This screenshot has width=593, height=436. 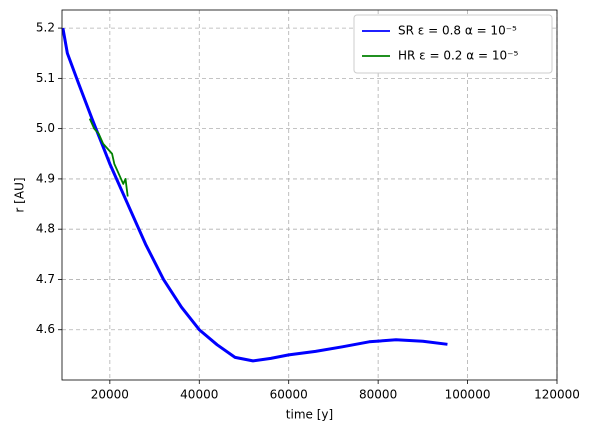 What do you see at coordinates (45, 279) in the screenshot?
I see `y-tick-label: 4.7` at bounding box center [45, 279].